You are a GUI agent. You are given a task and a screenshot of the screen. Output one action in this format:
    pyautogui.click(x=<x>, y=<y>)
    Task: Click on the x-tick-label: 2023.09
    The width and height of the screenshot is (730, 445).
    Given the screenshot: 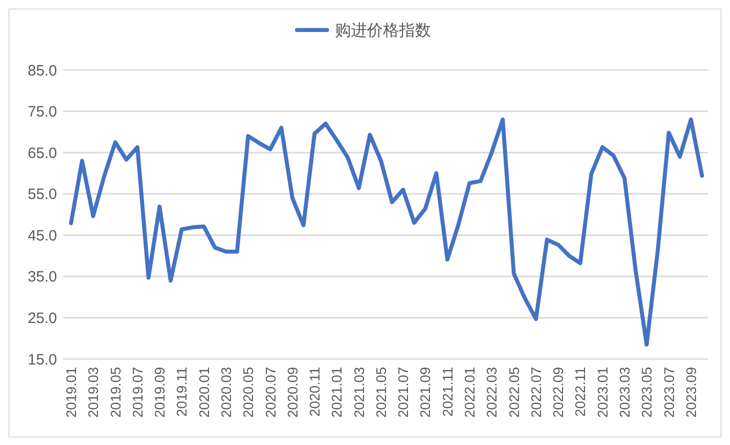 What is the action you would take?
    pyautogui.click(x=690, y=392)
    